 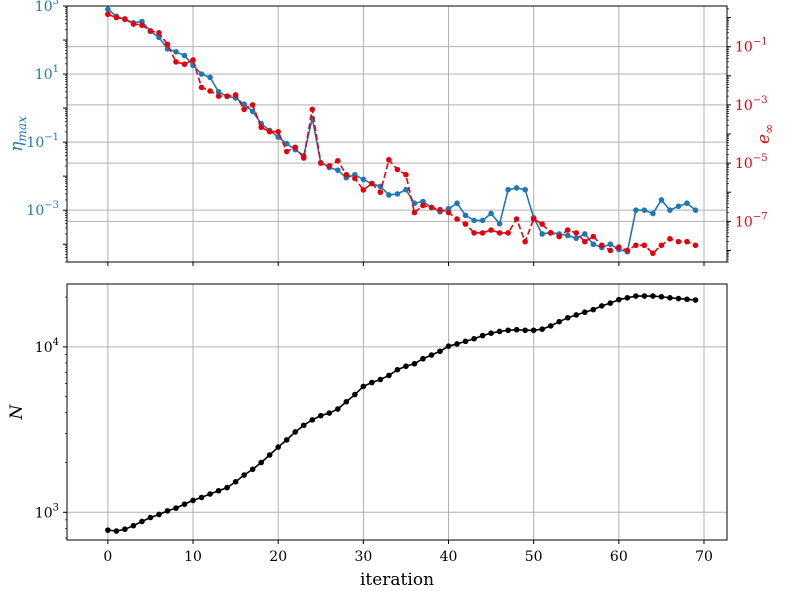 I want to click on top-right-y-ticks: 10⁻¹ 10⁻³ 10⁻⁵ 10⁻⁷, so click(x=747, y=135).